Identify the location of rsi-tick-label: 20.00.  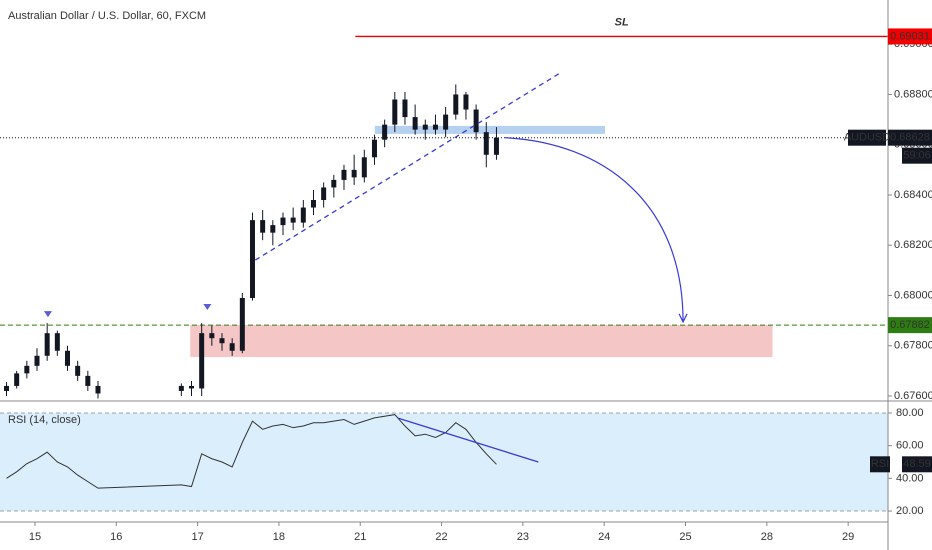
(910, 511).